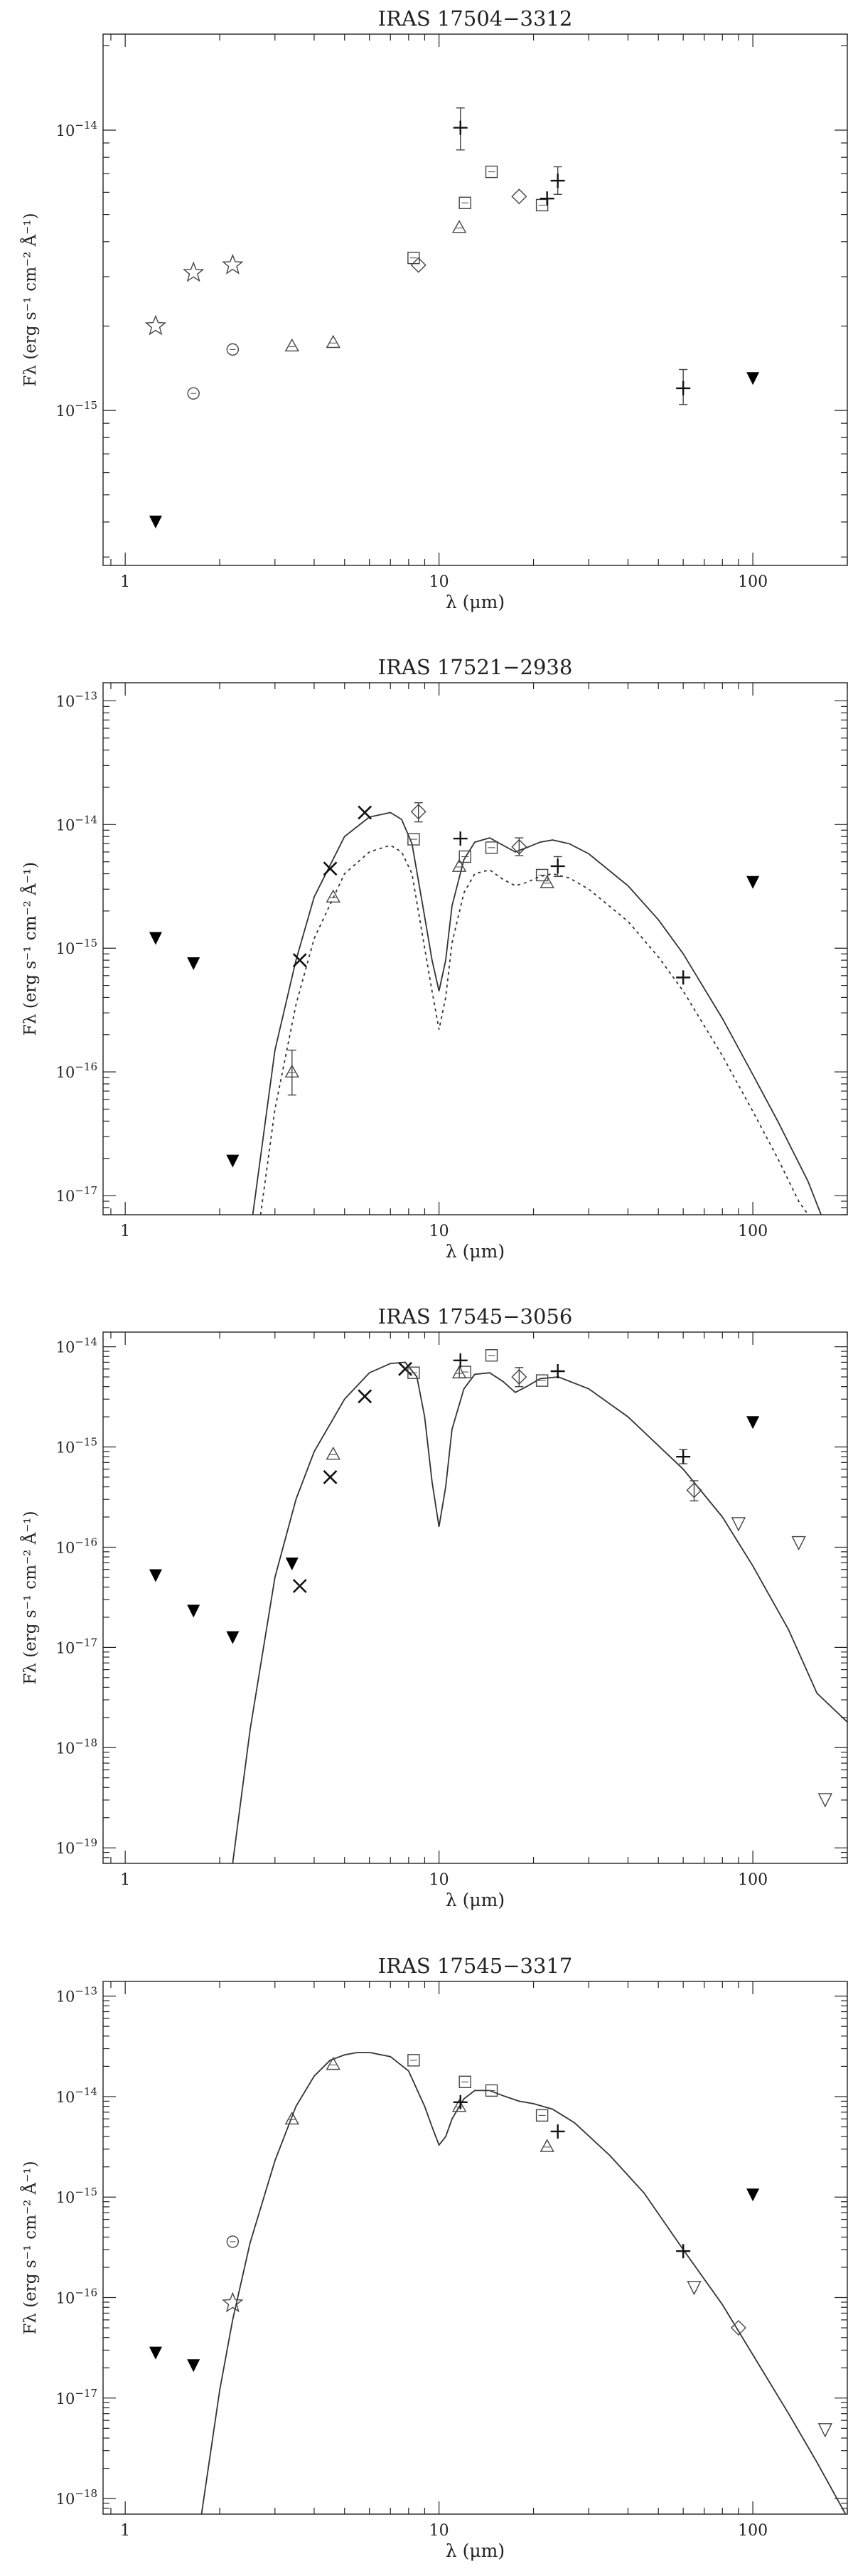 This screenshot has width=853, height=2576. I want to click on y-tick-label: 10−19, so click(76, 1846).